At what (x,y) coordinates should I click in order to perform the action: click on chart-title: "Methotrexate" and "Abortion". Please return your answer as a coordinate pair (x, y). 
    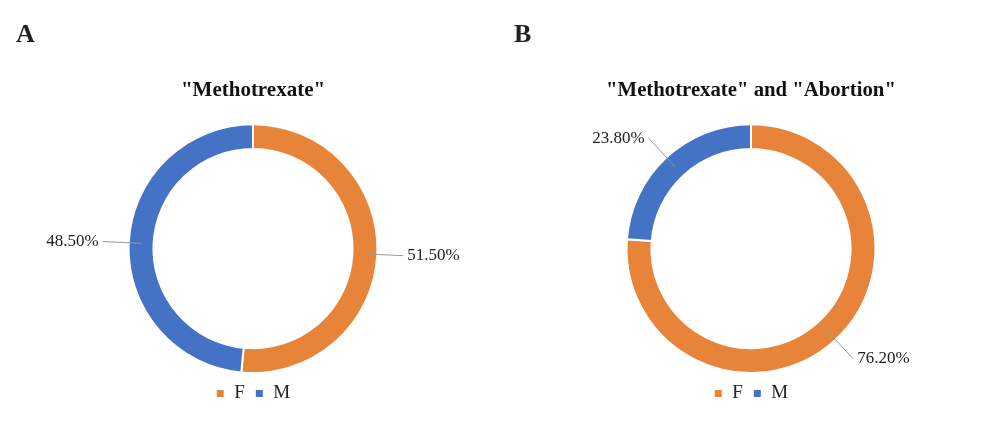
    Looking at the image, I should click on (751, 89).